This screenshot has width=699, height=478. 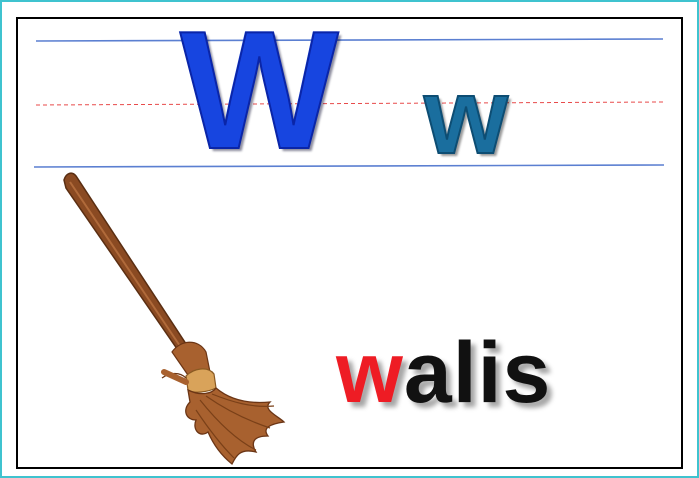 I want to click on word-first-letter: w, so click(x=370, y=373).